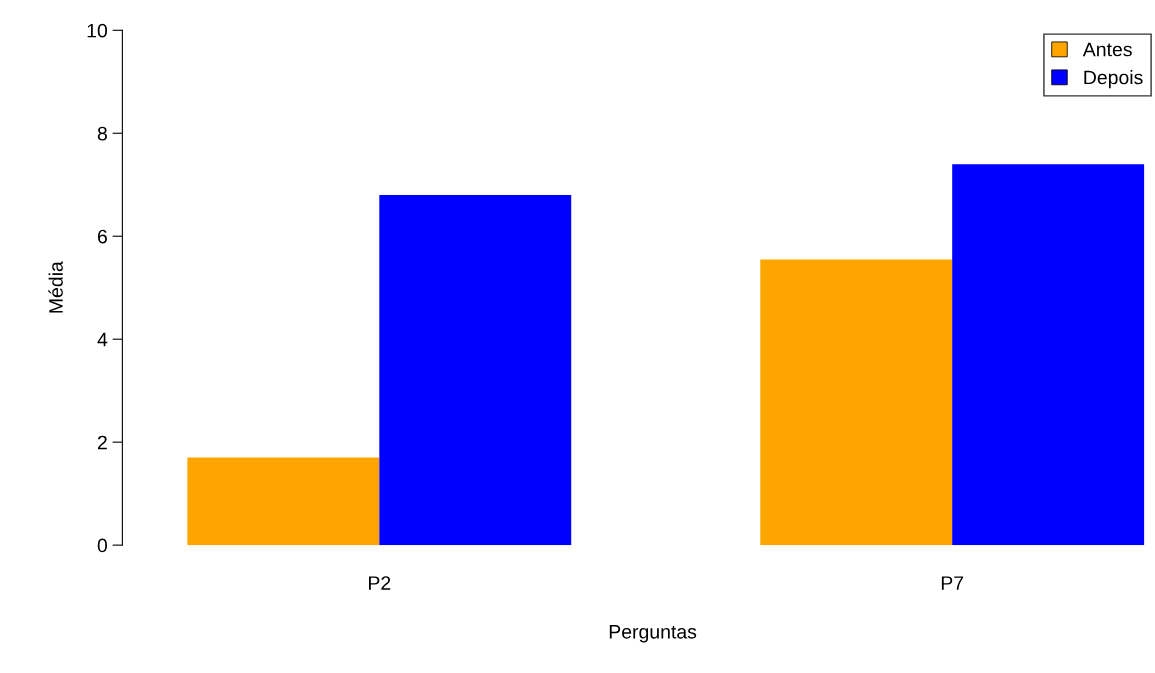  Describe the element at coordinates (1113, 79) in the screenshot. I see `legend-label: Depois` at that location.